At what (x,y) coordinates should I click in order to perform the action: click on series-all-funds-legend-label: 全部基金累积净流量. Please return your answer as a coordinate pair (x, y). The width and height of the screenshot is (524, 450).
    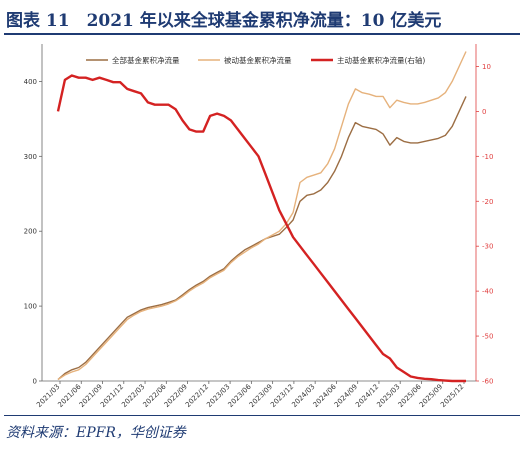
    Looking at the image, I should click on (146, 60).